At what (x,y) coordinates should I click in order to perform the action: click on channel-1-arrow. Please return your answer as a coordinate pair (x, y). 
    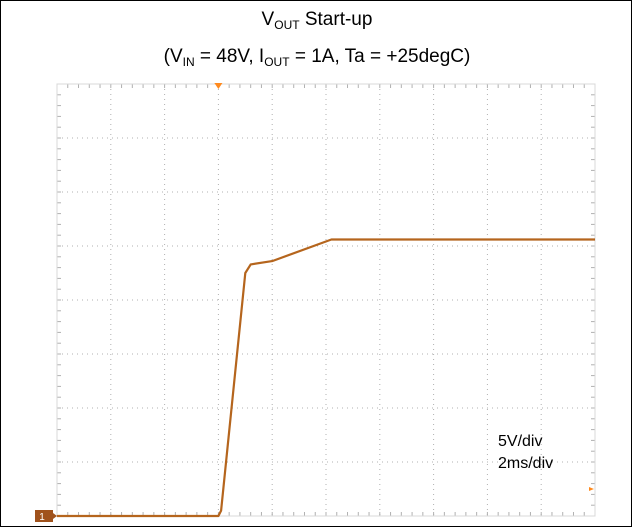
    Looking at the image, I should click on (55, 516).